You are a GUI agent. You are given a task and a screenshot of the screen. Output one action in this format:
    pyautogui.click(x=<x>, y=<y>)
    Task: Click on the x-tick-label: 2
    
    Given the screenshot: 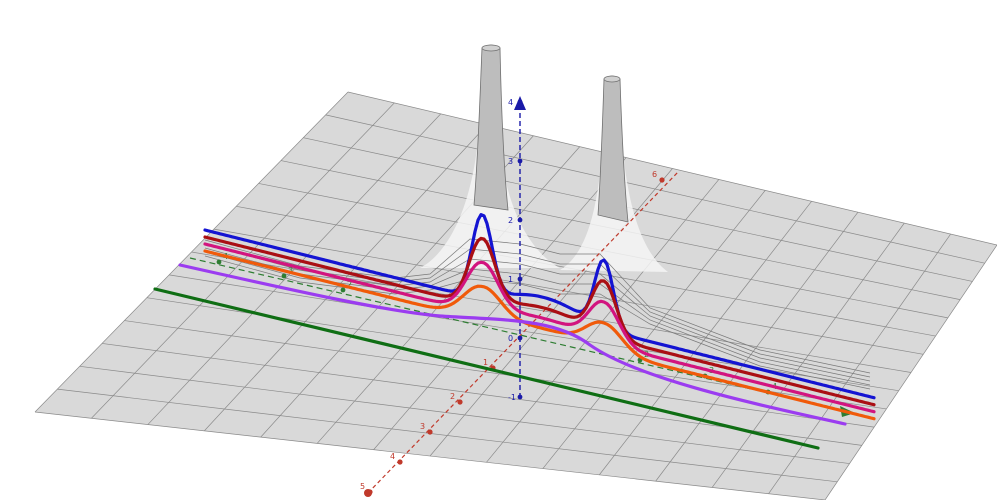 What is the action you would take?
    pyautogui.click(x=349, y=284)
    